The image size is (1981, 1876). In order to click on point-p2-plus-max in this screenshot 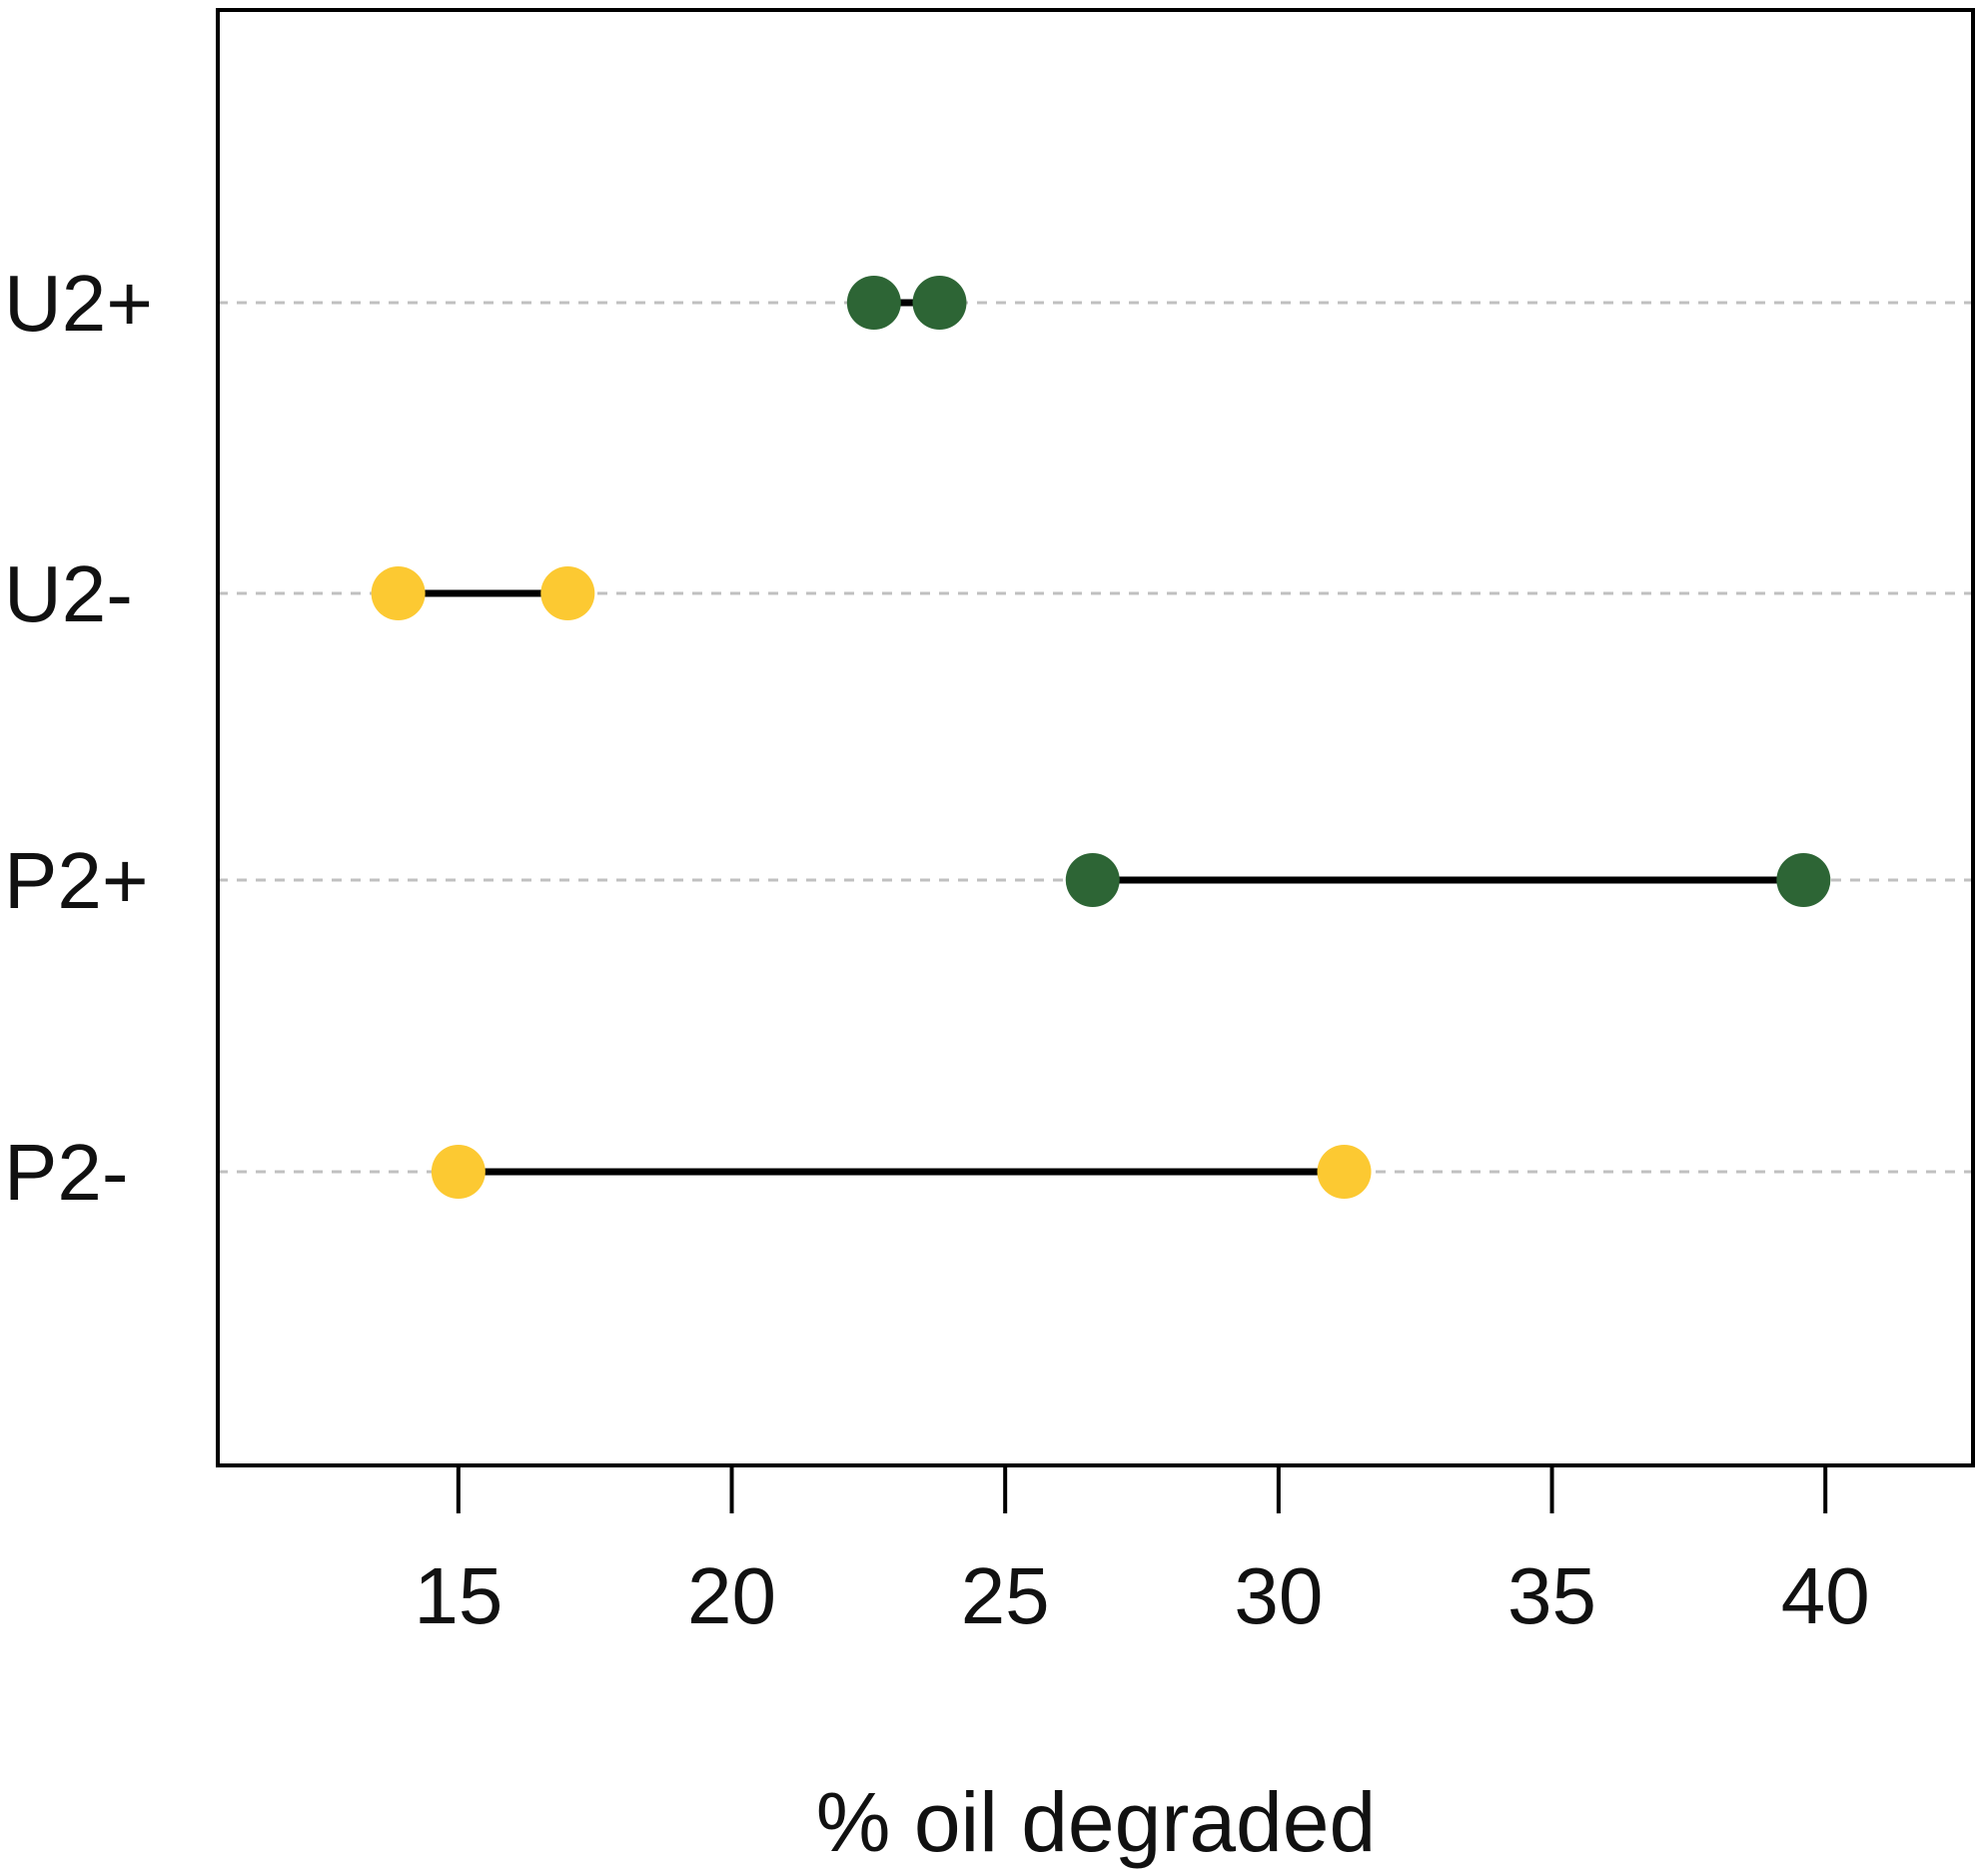, I will do `click(1804, 880)`.